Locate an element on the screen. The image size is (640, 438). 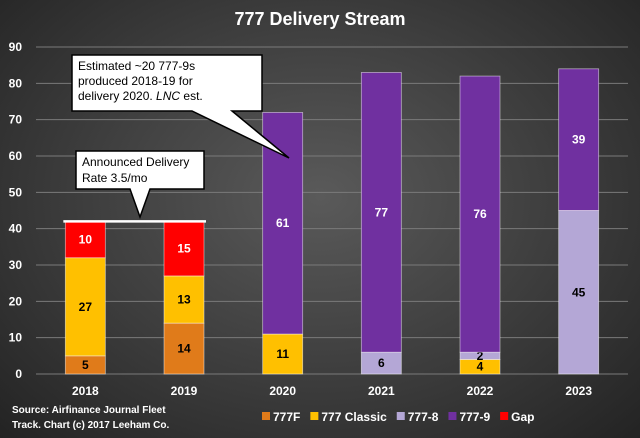
estimate-callout-text: produced 2018-19 for is located at coordinates (135, 81).